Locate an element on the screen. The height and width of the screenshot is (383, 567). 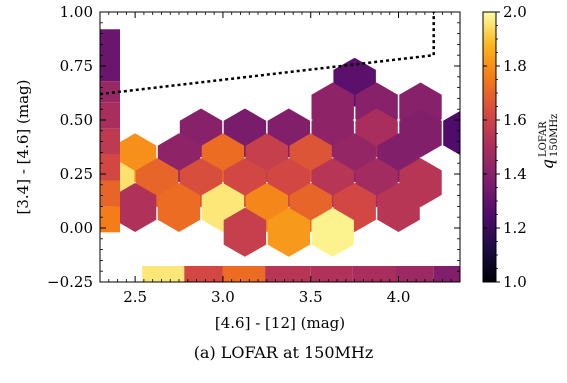
x-tick-label: 3.5 is located at coordinates (311, 297).